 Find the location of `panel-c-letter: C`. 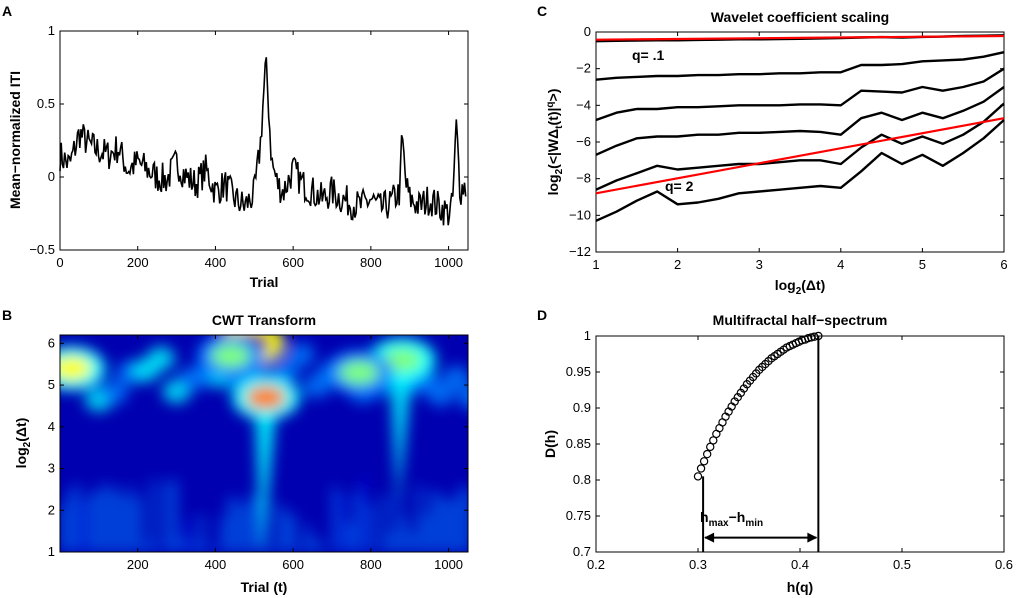

panel-c-letter: C is located at coordinates (542, 11).